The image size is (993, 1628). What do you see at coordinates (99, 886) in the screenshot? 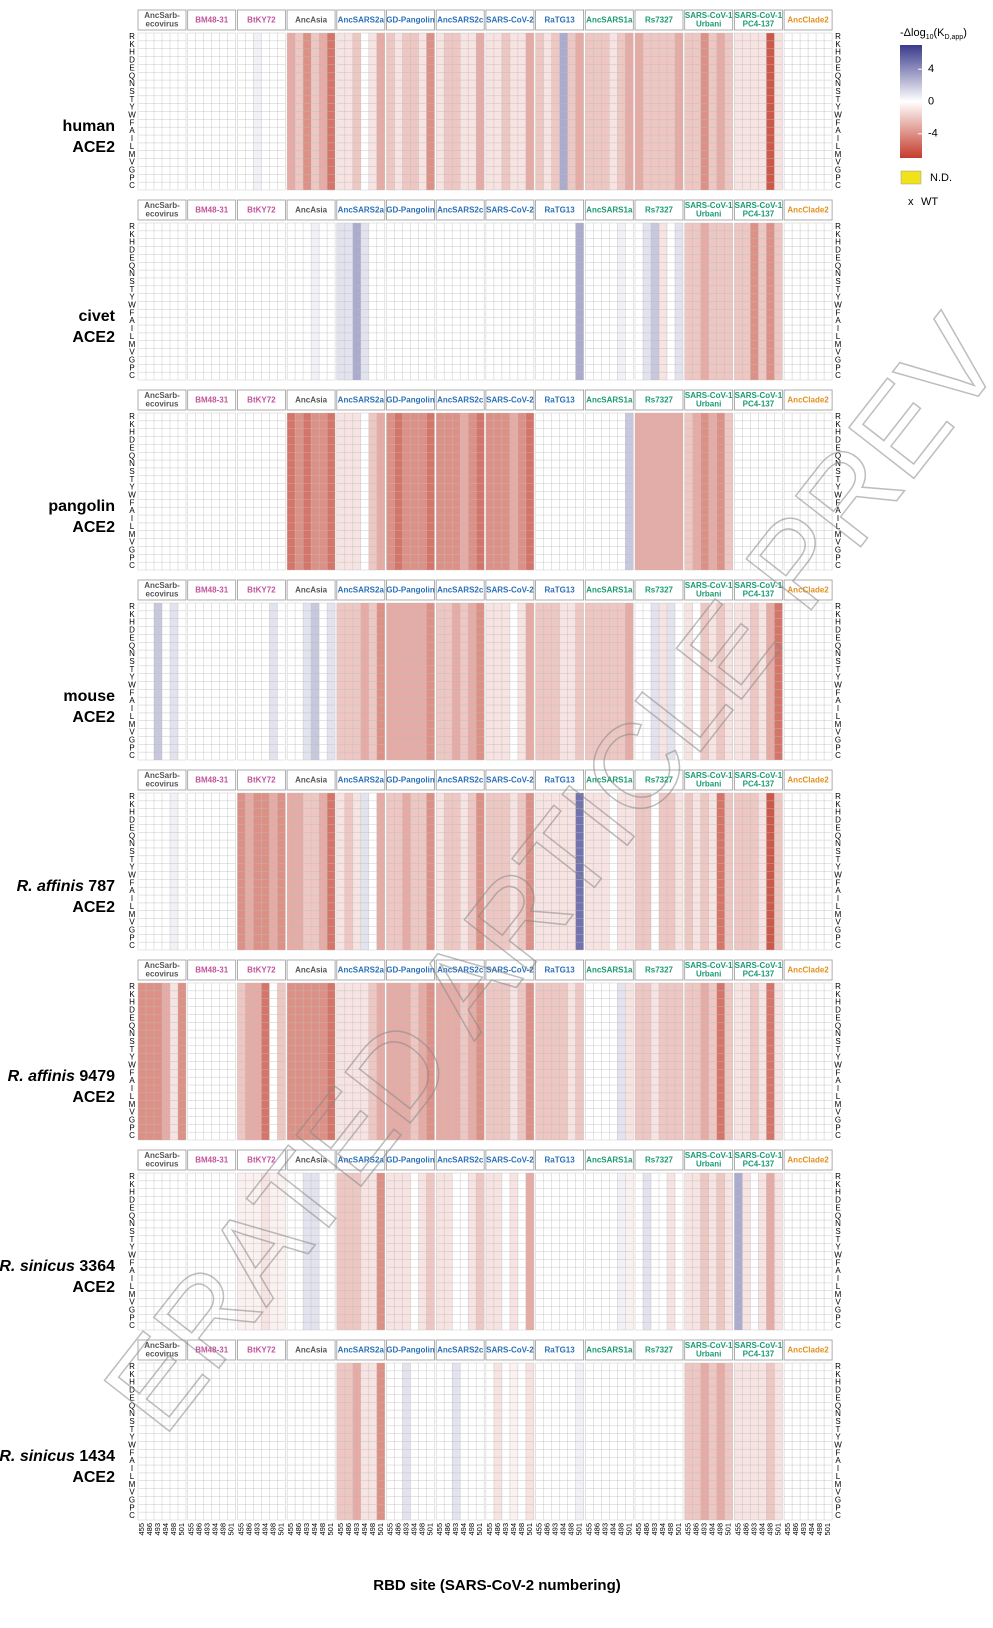
I see `species-label-name: 787` at bounding box center [99, 886].